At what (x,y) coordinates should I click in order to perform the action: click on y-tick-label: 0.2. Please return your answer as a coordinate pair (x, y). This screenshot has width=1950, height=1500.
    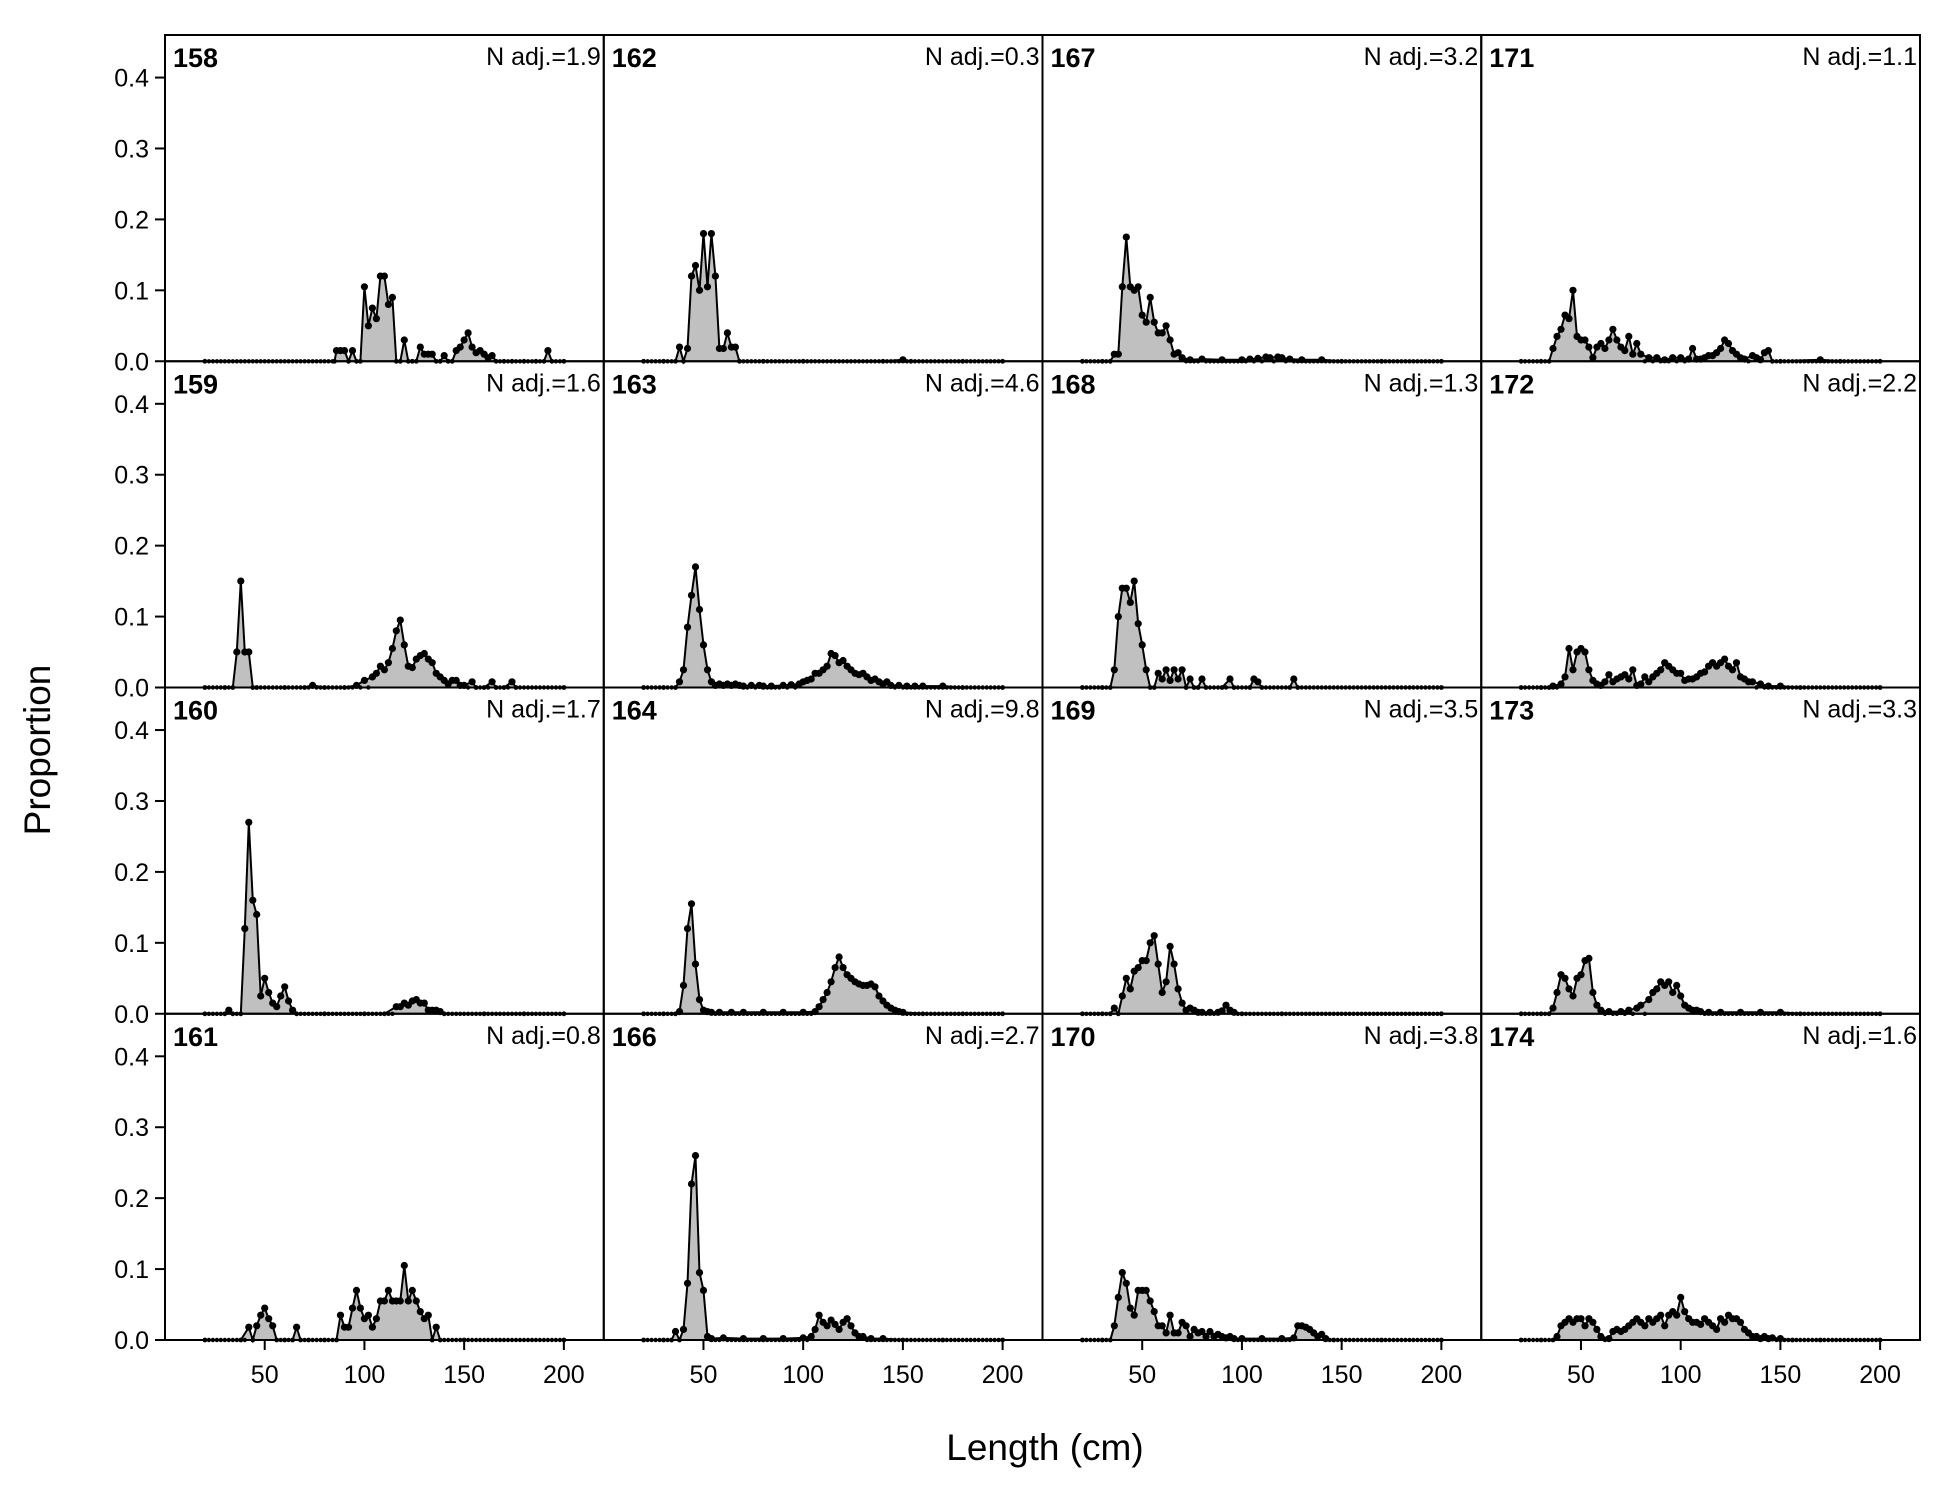
    Looking at the image, I should click on (131, 220).